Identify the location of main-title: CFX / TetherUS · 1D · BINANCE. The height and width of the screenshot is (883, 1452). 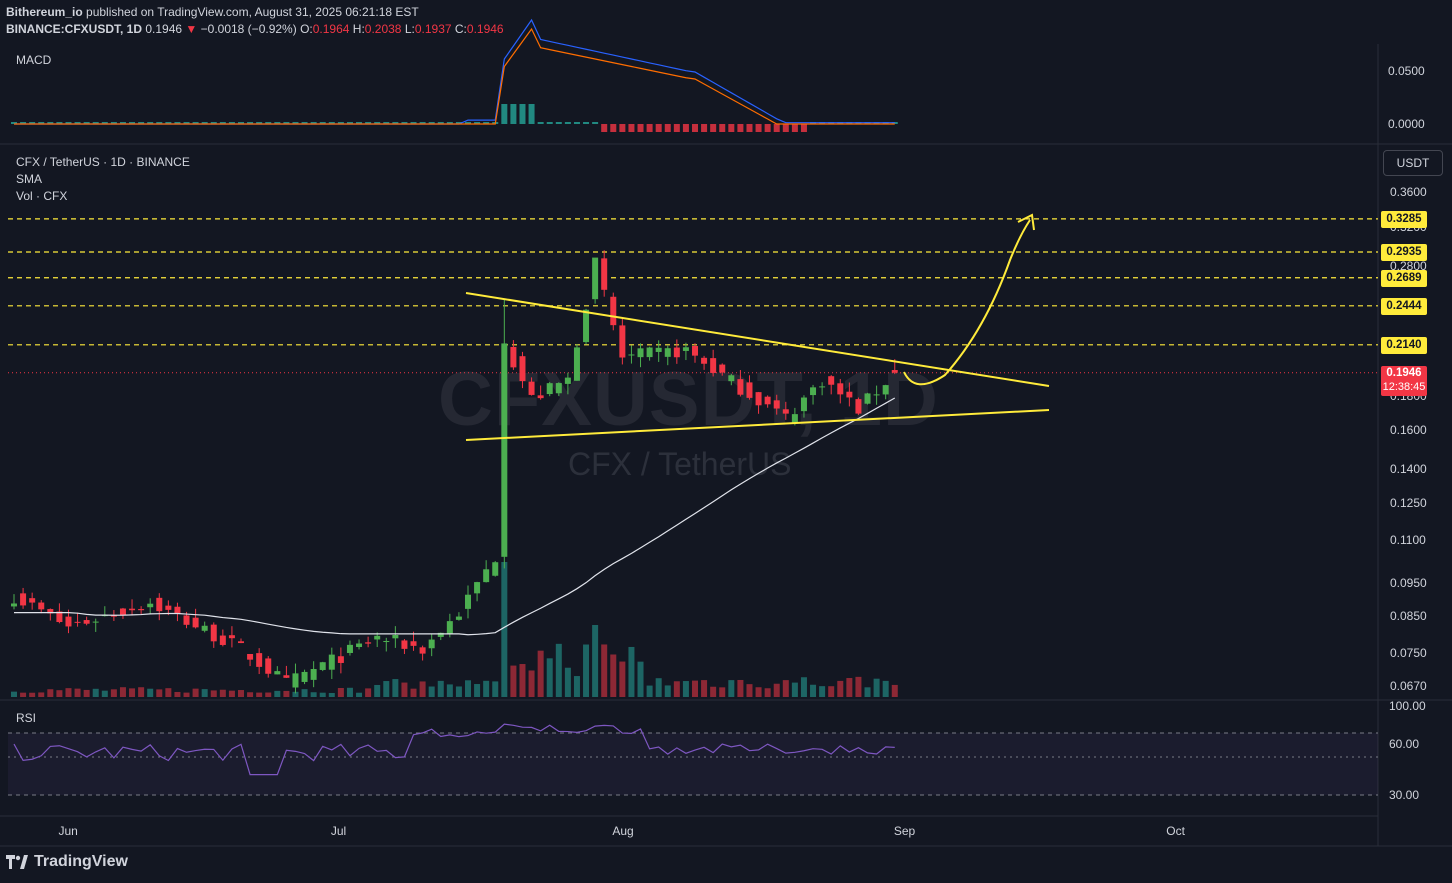
(103, 162).